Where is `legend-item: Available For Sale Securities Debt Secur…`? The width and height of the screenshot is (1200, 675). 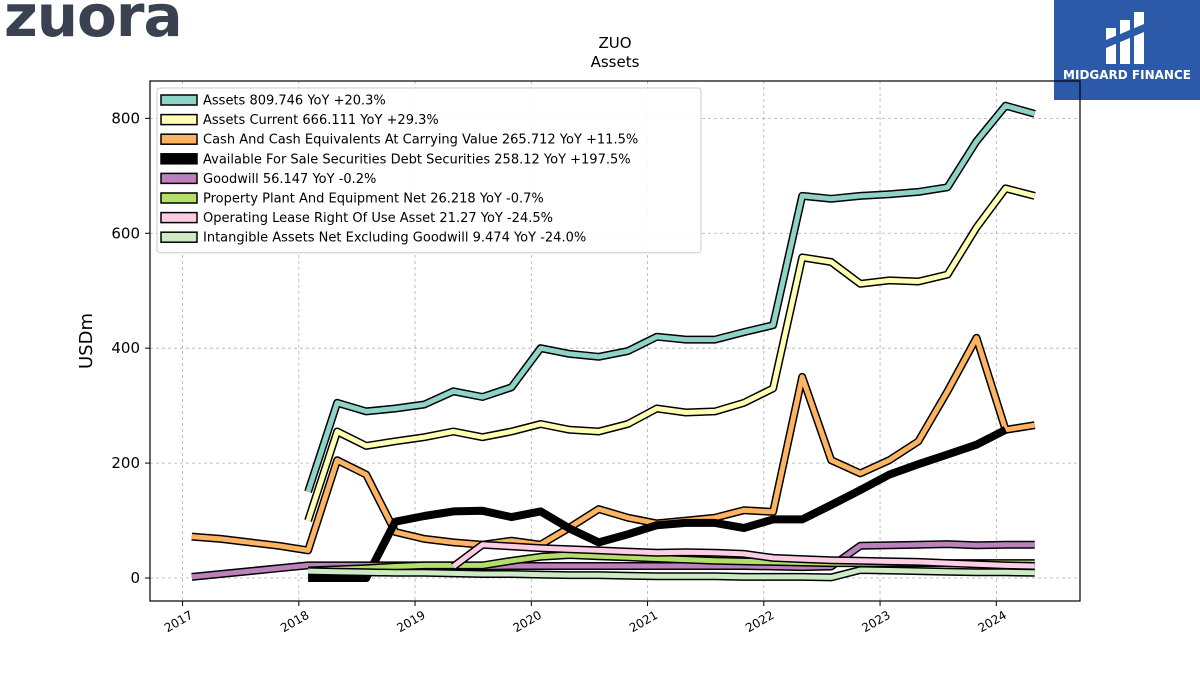
legend-item: Available For Sale Securities Debt Secur… is located at coordinates (395, 159).